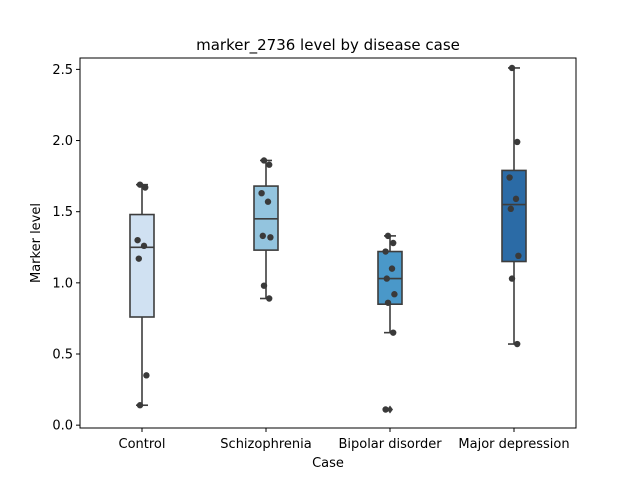  What do you see at coordinates (142, 444) in the screenshot?
I see `x-tick-label: Control` at bounding box center [142, 444].